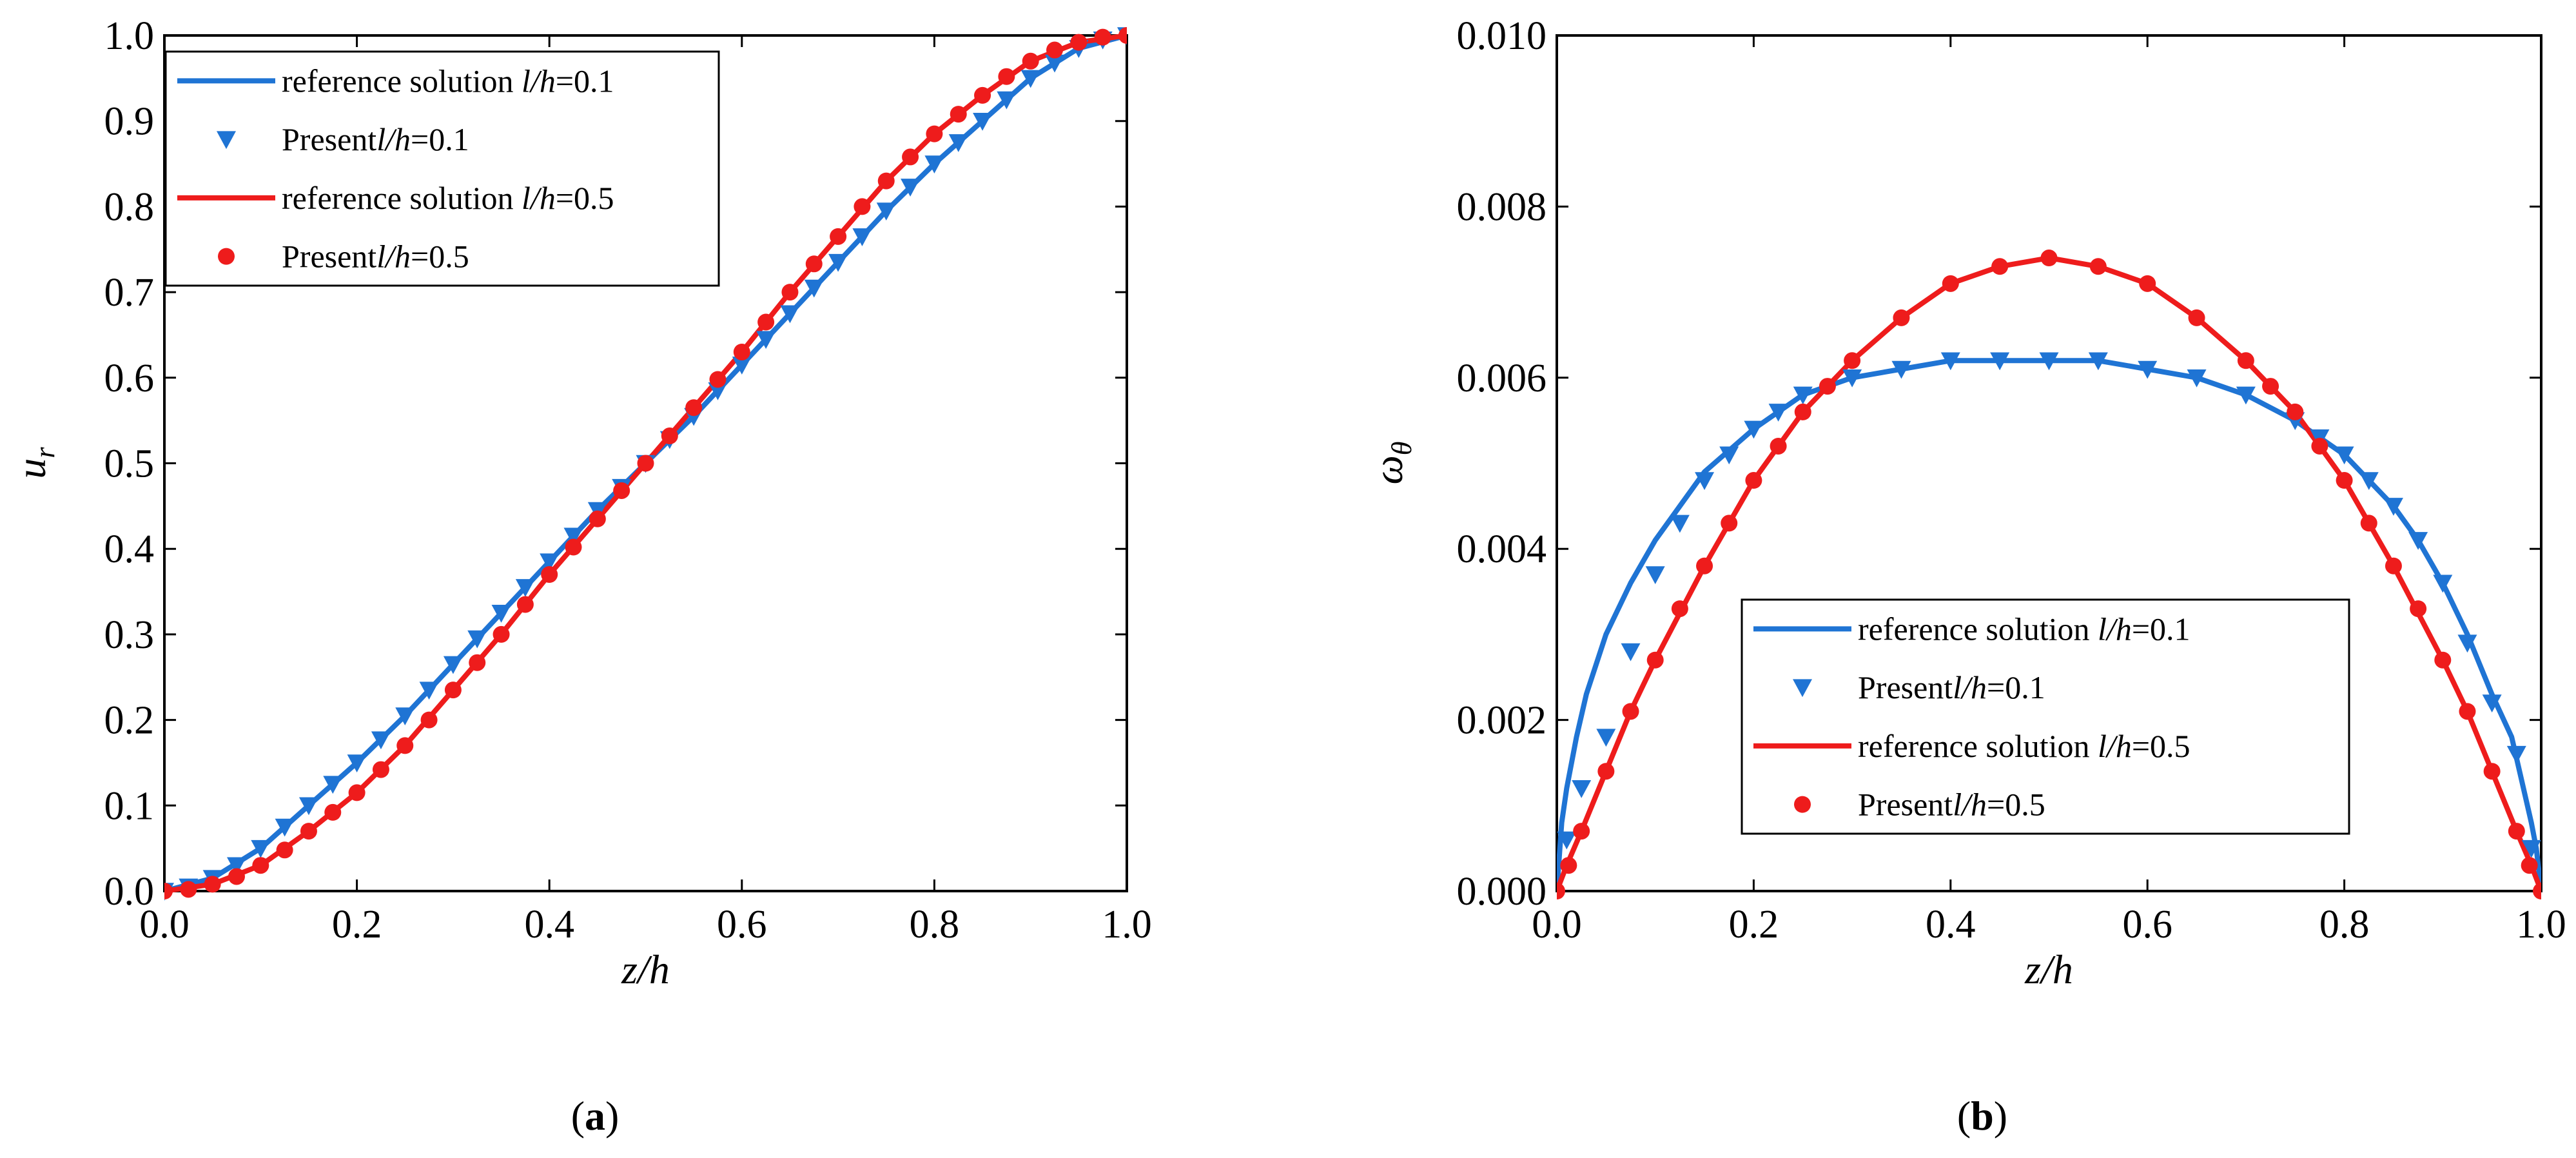 The image size is (2576, 1158). Describe the element at coordinates (31, 468) in the screenshot. I see `y-axis-label-main: u` at that location.